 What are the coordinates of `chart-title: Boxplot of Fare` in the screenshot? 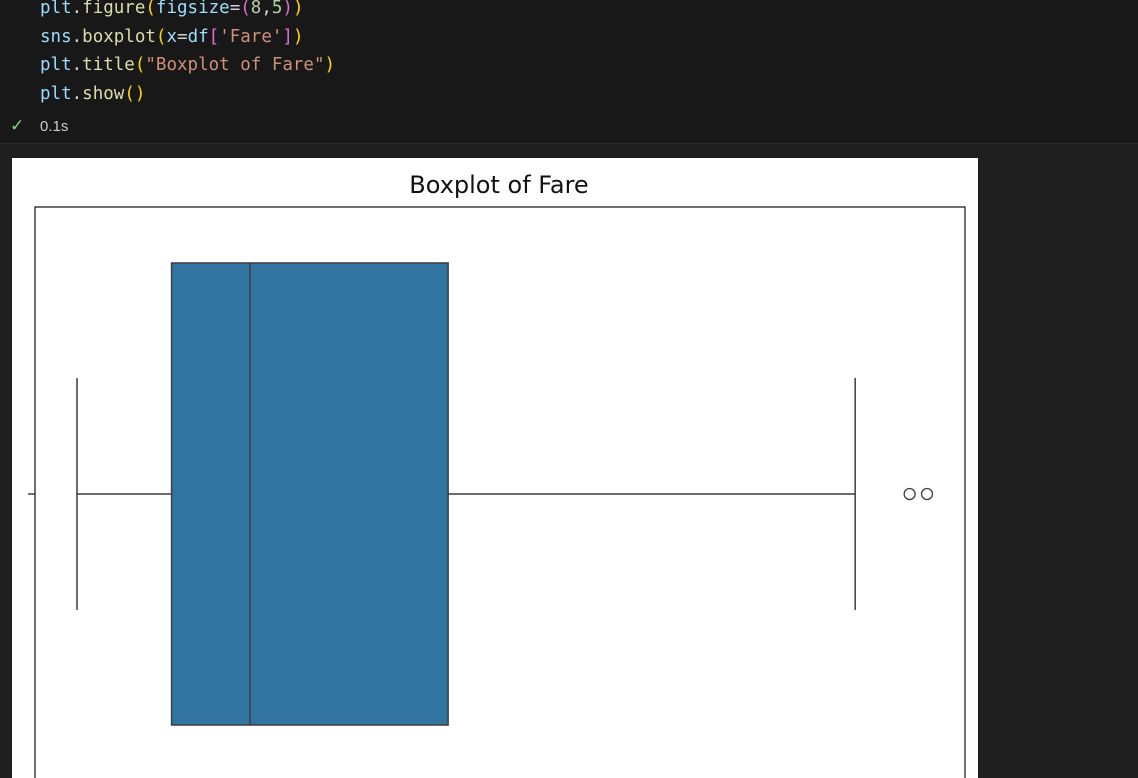 It's located at (498, 185).